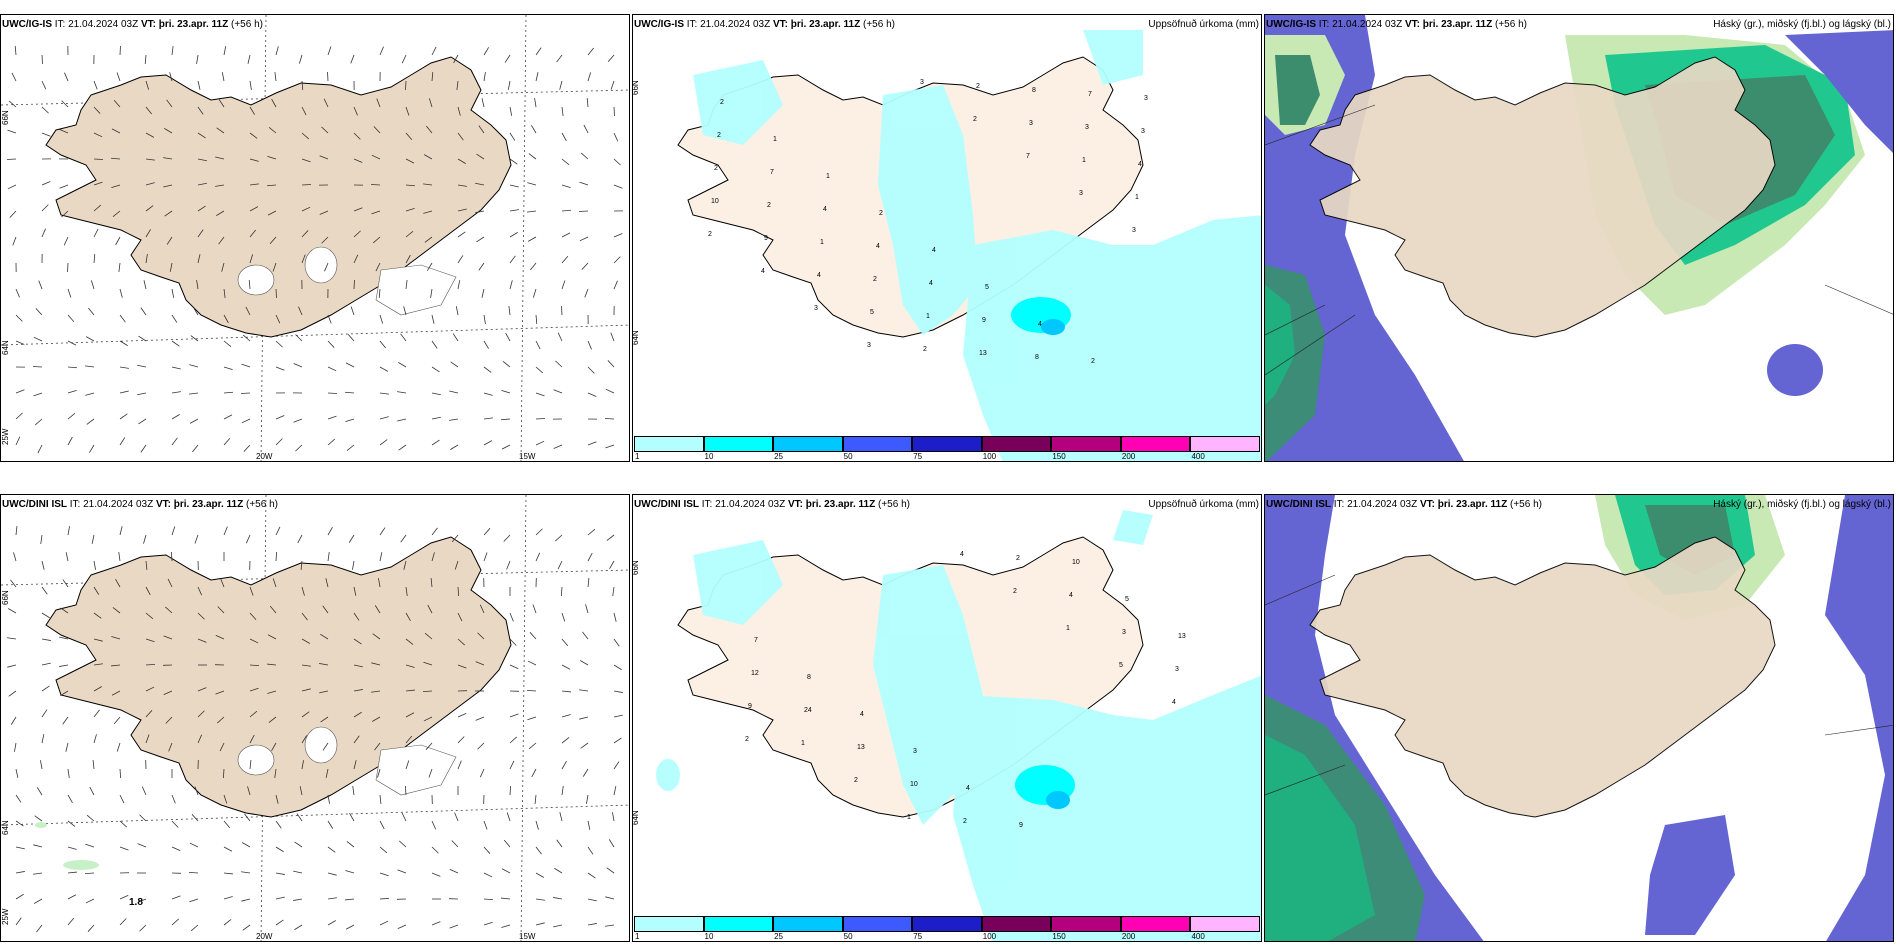  I want to click on precip-legend: 1 10 25 50 75 100 150 200 400, so click(947, 448).